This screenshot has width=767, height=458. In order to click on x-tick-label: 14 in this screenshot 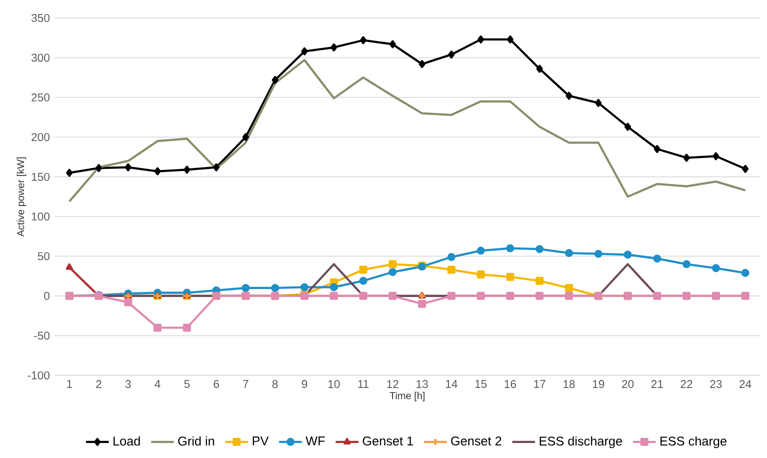, I will do `click(452, 384)`.